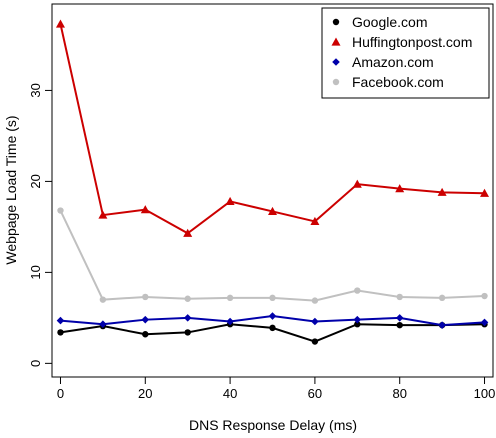  What do you see at coordinates (35, 181) in the screenshot?
I see `y-tick-label: 20` at bounding box center [35, 181].